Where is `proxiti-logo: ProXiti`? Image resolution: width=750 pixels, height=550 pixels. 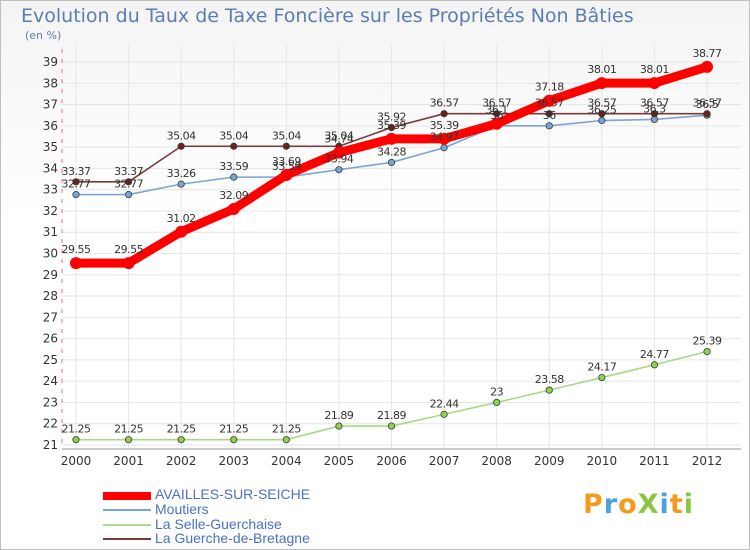 proxiti-logo: ProXiti is located at coordinates (638, 504).